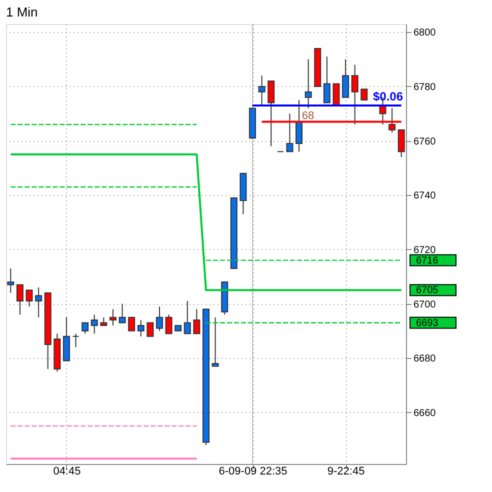 This screenshot has height=492, width=492. What do you see at coordinates (425, 359) in the screenshot?
I see `y-tick-label: 6680` at bounding box center [425, 359].